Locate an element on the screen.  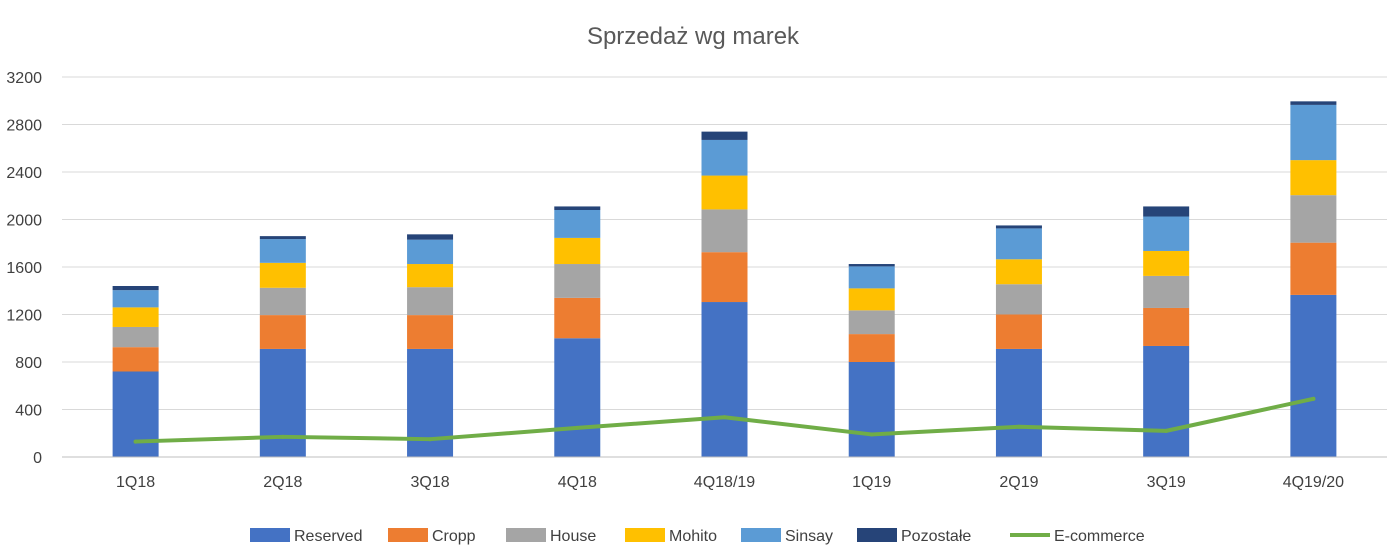
line-series is located at coordinates (724, 420).